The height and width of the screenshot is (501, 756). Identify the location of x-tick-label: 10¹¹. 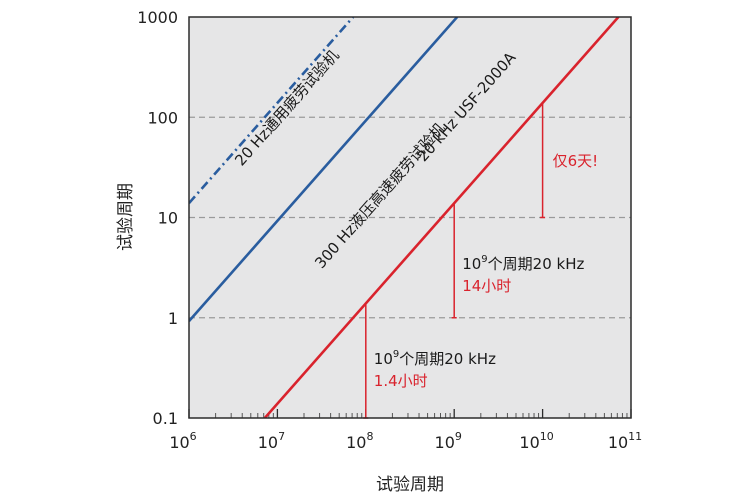
(625, 441).